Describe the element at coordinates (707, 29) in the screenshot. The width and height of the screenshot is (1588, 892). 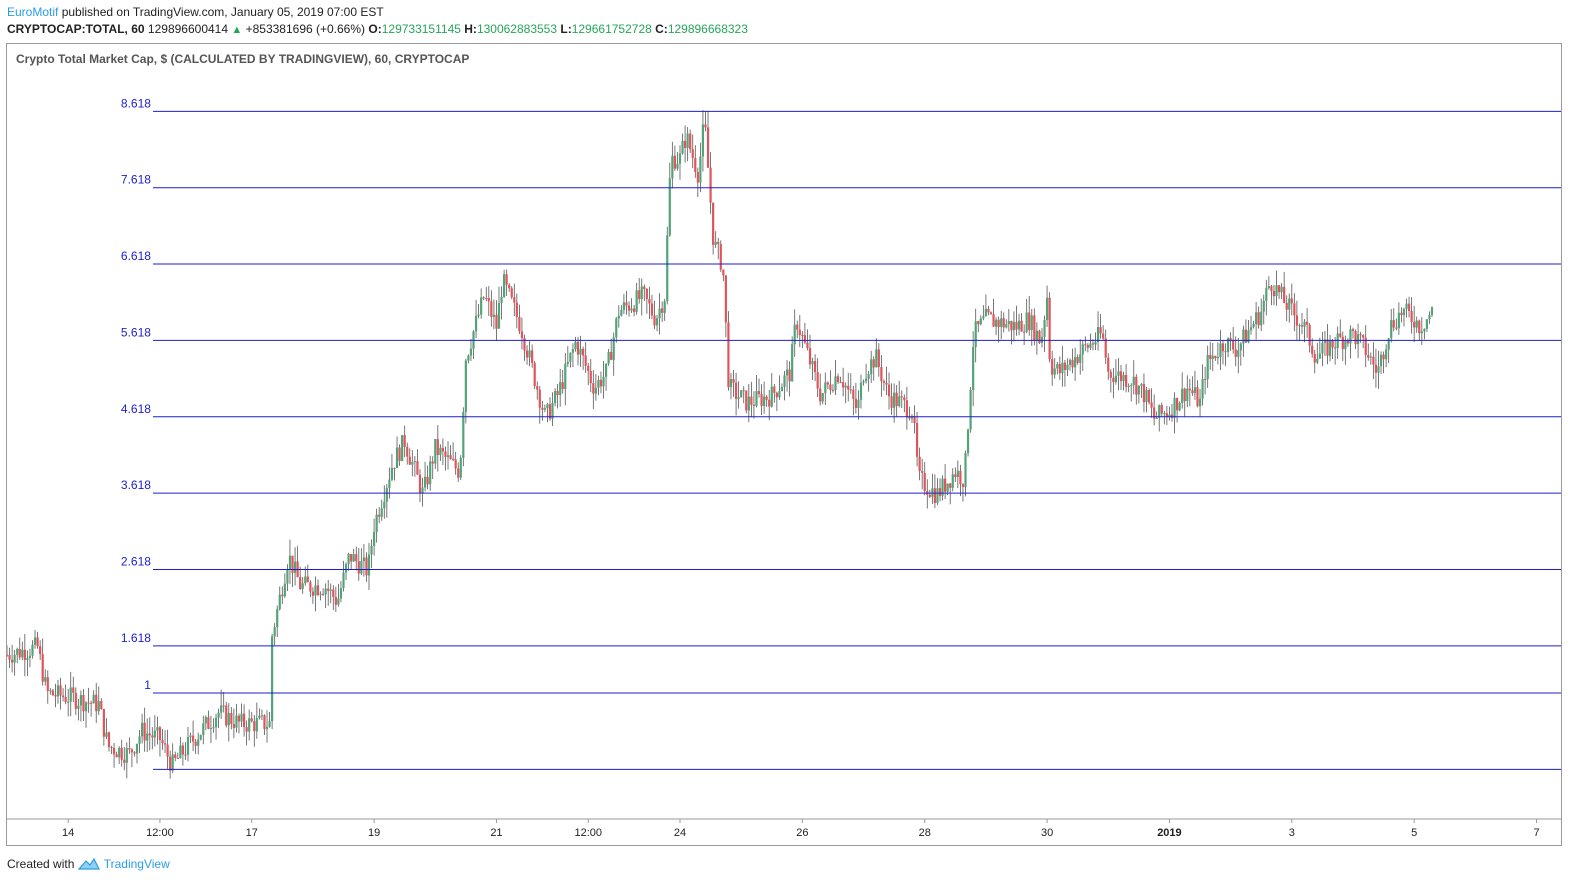
I see `close-value: 129896668323` at that location.